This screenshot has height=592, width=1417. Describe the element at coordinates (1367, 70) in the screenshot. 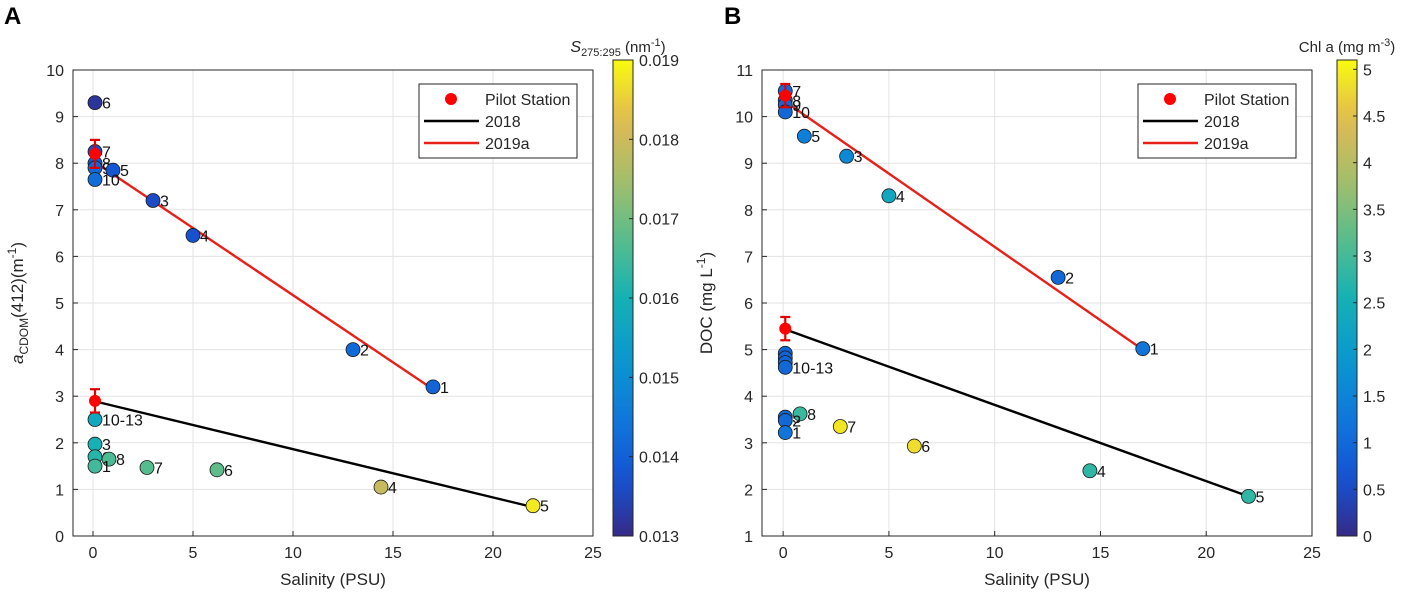

I see `colorbar-tick-label: 5` at that location.